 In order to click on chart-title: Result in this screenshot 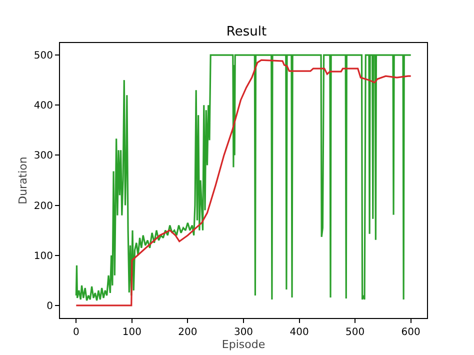, I will do `click(246, 32)`.